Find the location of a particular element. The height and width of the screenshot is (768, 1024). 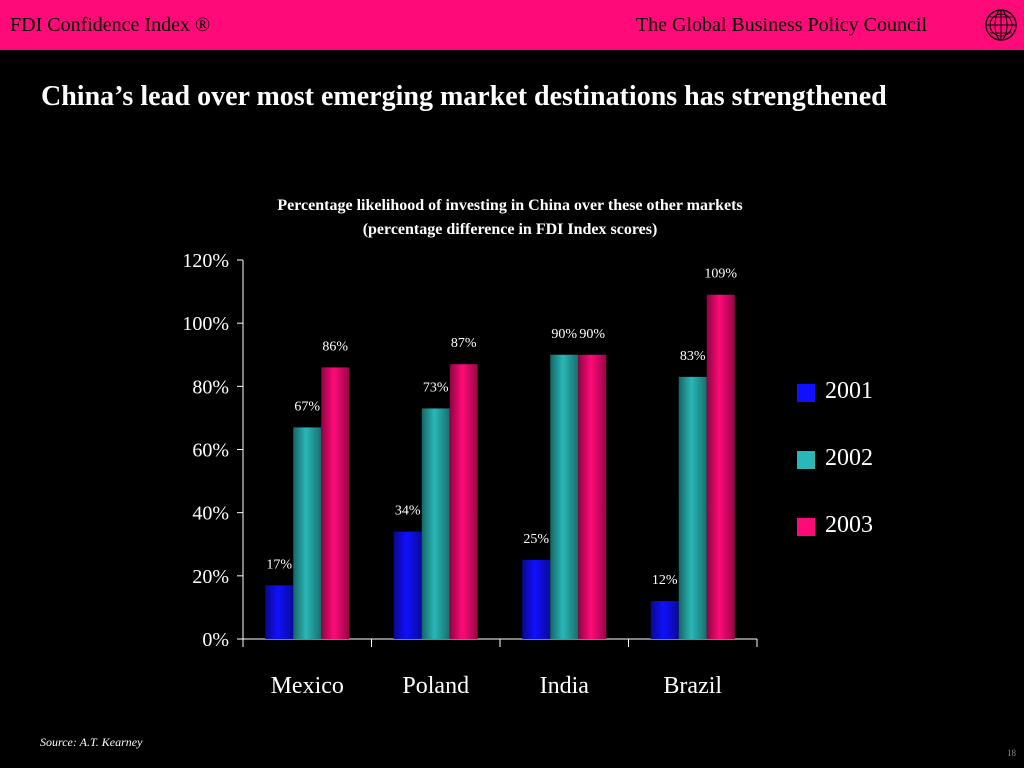

bar-2002-poland is located at coordinates (435, 523).